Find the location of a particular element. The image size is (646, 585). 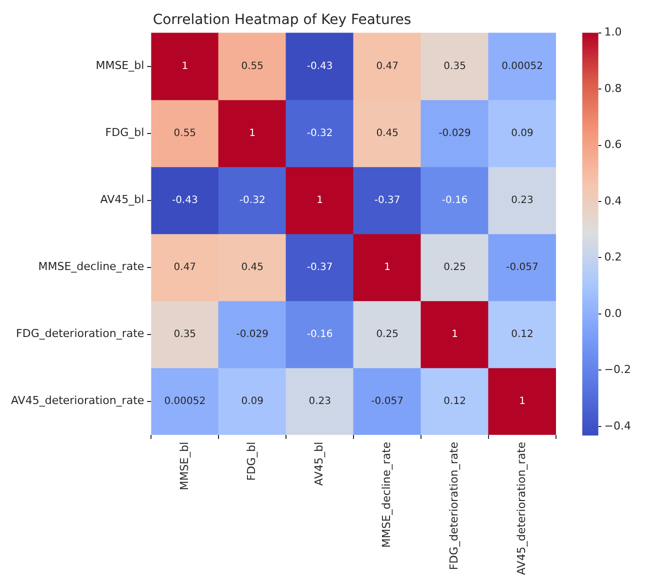

color-bar-label: 1.0 is located at coordinates (613, 32).